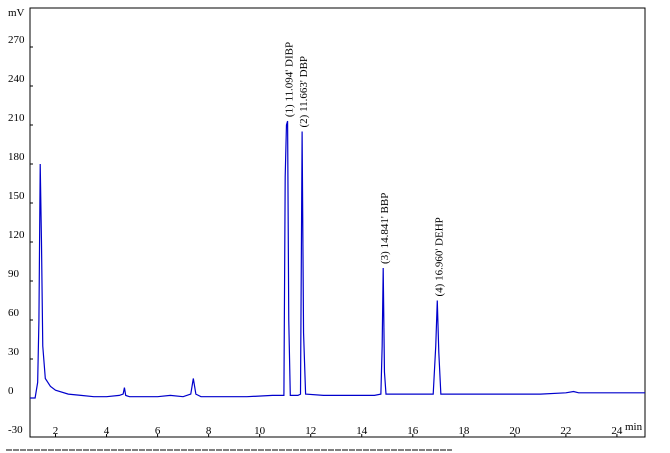  Describe the element at coordinates (16, 40) in the screenshot. I see `y-tick-label: 270` at that location.